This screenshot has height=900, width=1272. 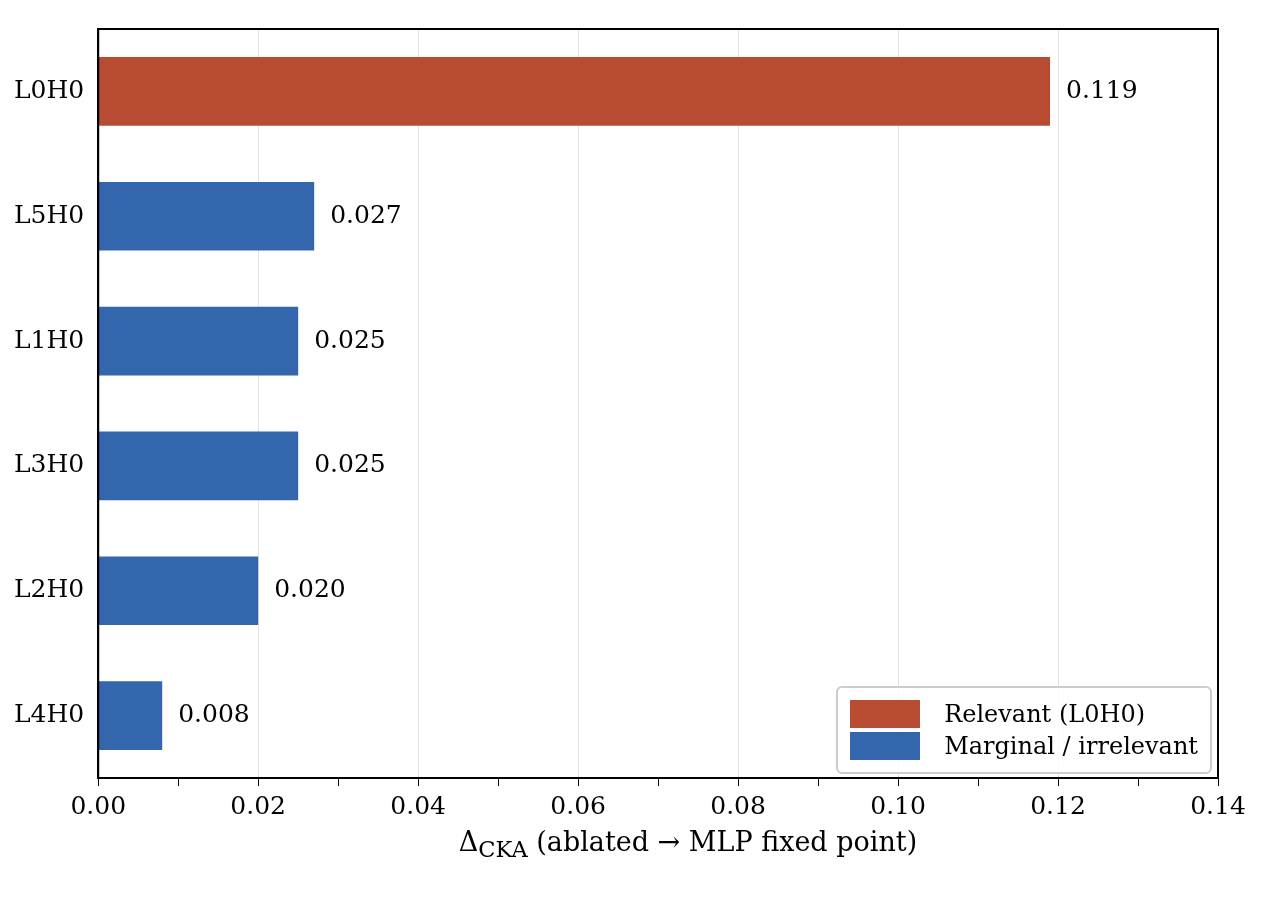 I want to click on y-tick-label: L0H0, so click(x=49, y=89).